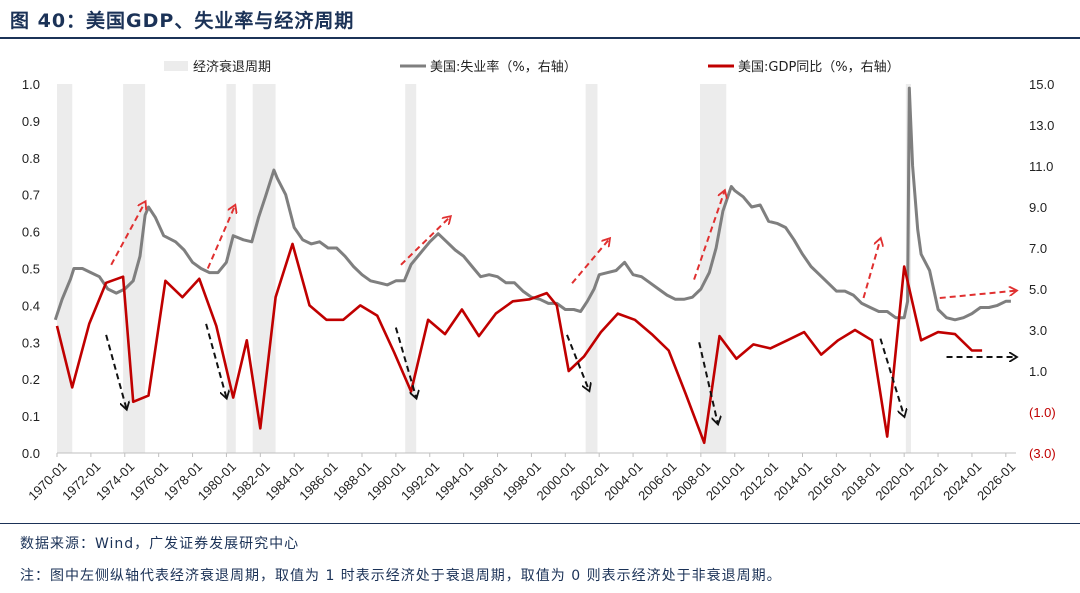 Image resolution: width=1080 pixels, height=593 pixels. Describe the element at coordinates (31, 453) in the screenshot. I see `left-tick-label: 0.0` at that location.